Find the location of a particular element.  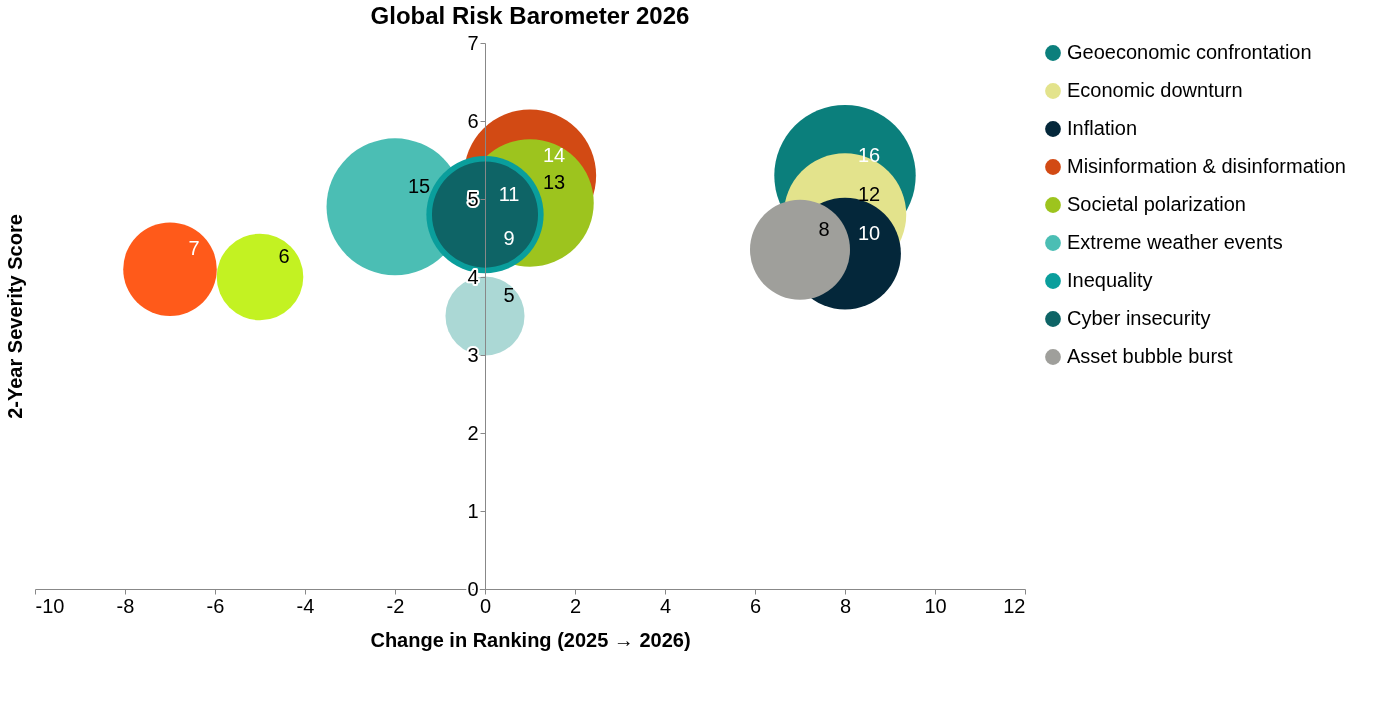

x-tick-label: -4 is located at coordinates (305, 605).